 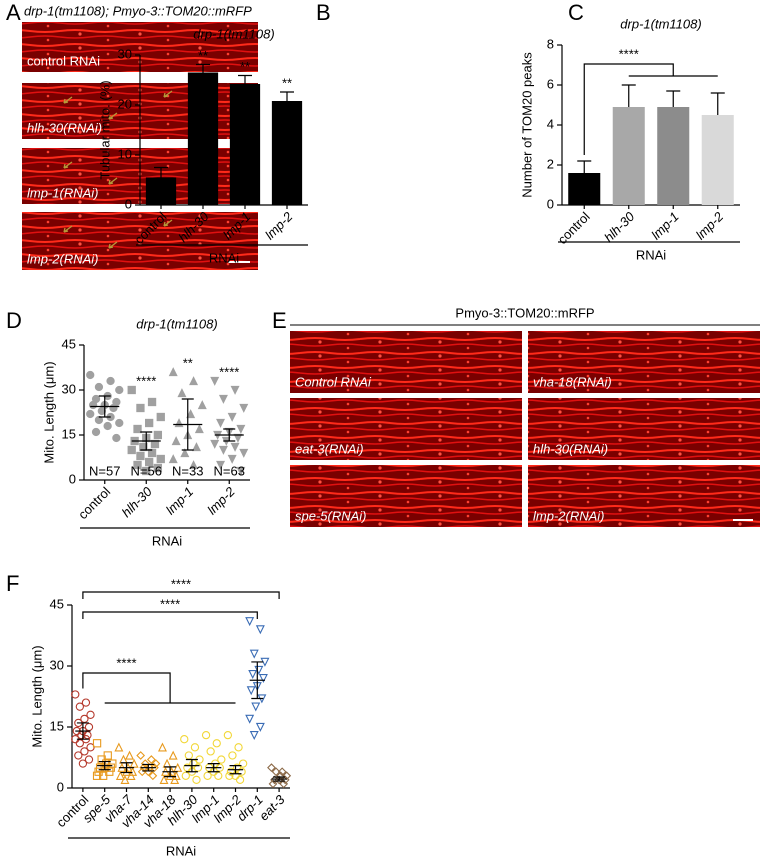 I want to click on y-axis-label: Mito. Length (μm), so click(x=48, y=412).